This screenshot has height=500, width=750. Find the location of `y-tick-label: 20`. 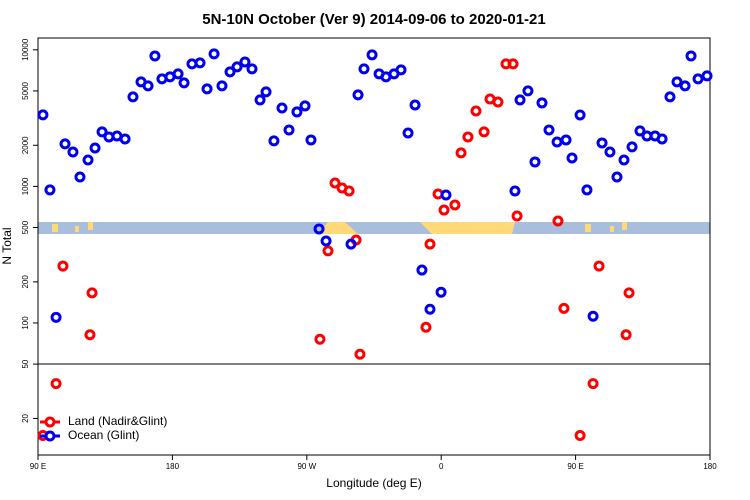

y-tick-label: 20 is located at coordinates (25, 417).